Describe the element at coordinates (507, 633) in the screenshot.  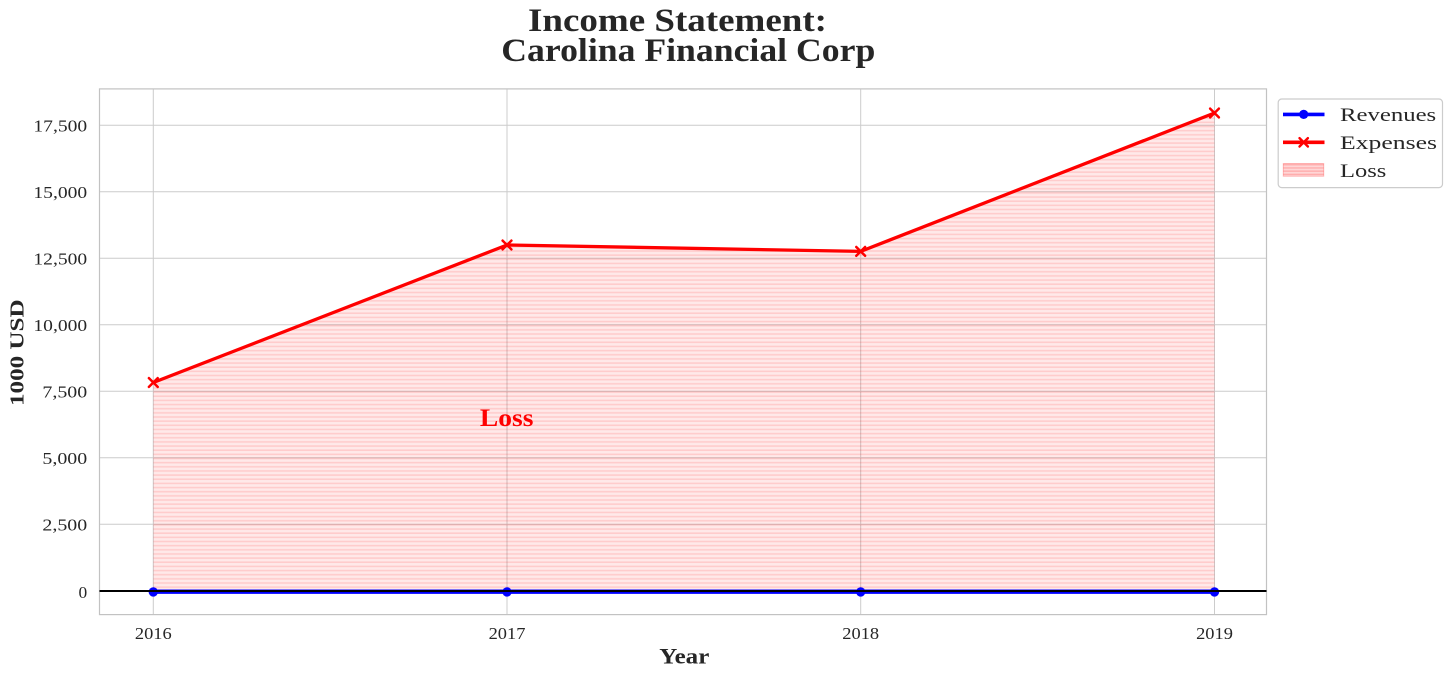
I see `svg-text: 2017` at that location.